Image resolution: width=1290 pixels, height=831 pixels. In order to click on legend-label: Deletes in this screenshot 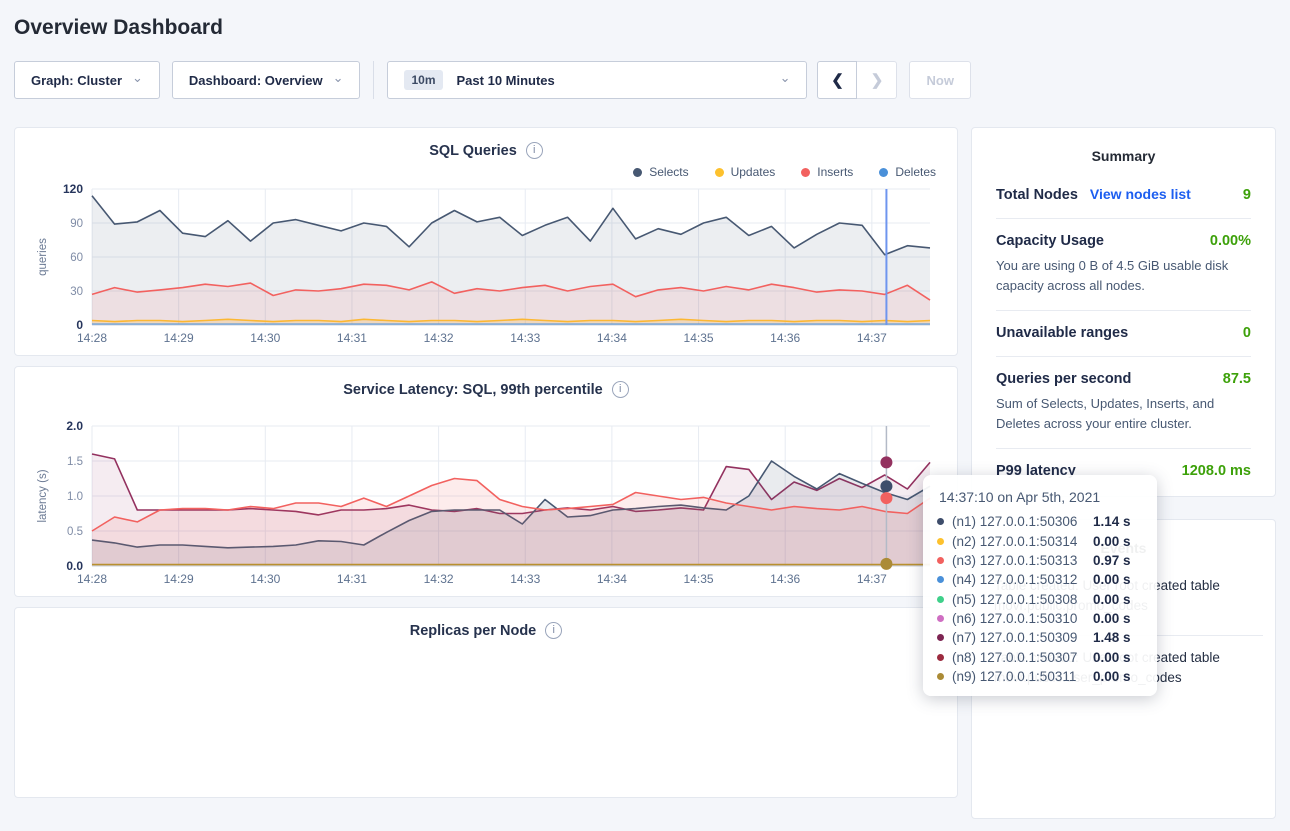, I will do `click(915, 172)`.